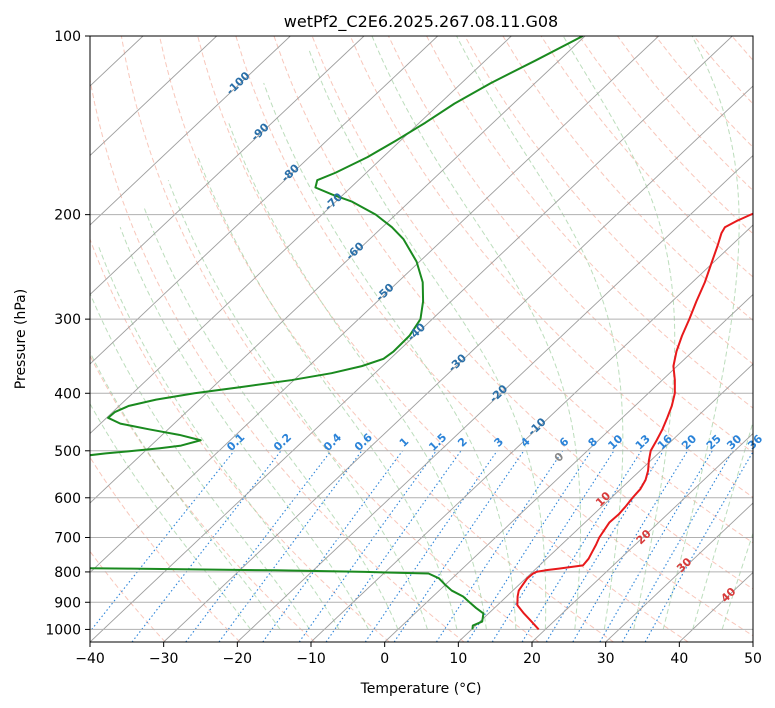 Image resolution: width=775 pixels, height=708 pixels. I want to click on mixing-ratio-label: 0.4, so click(332, 442).